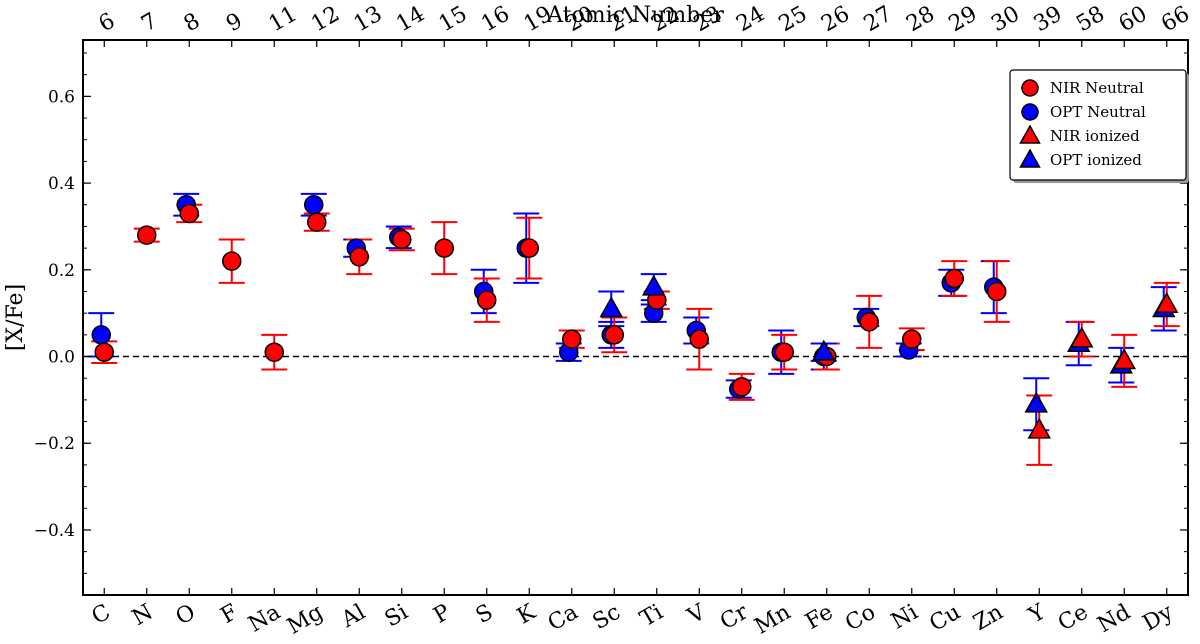 This screenshot has width=1200, height=644. What do you see at coordinates (15, 317) in the screenshot?
I see `y-axis-title: [X/Fe]` at bounding box center [15, 317].